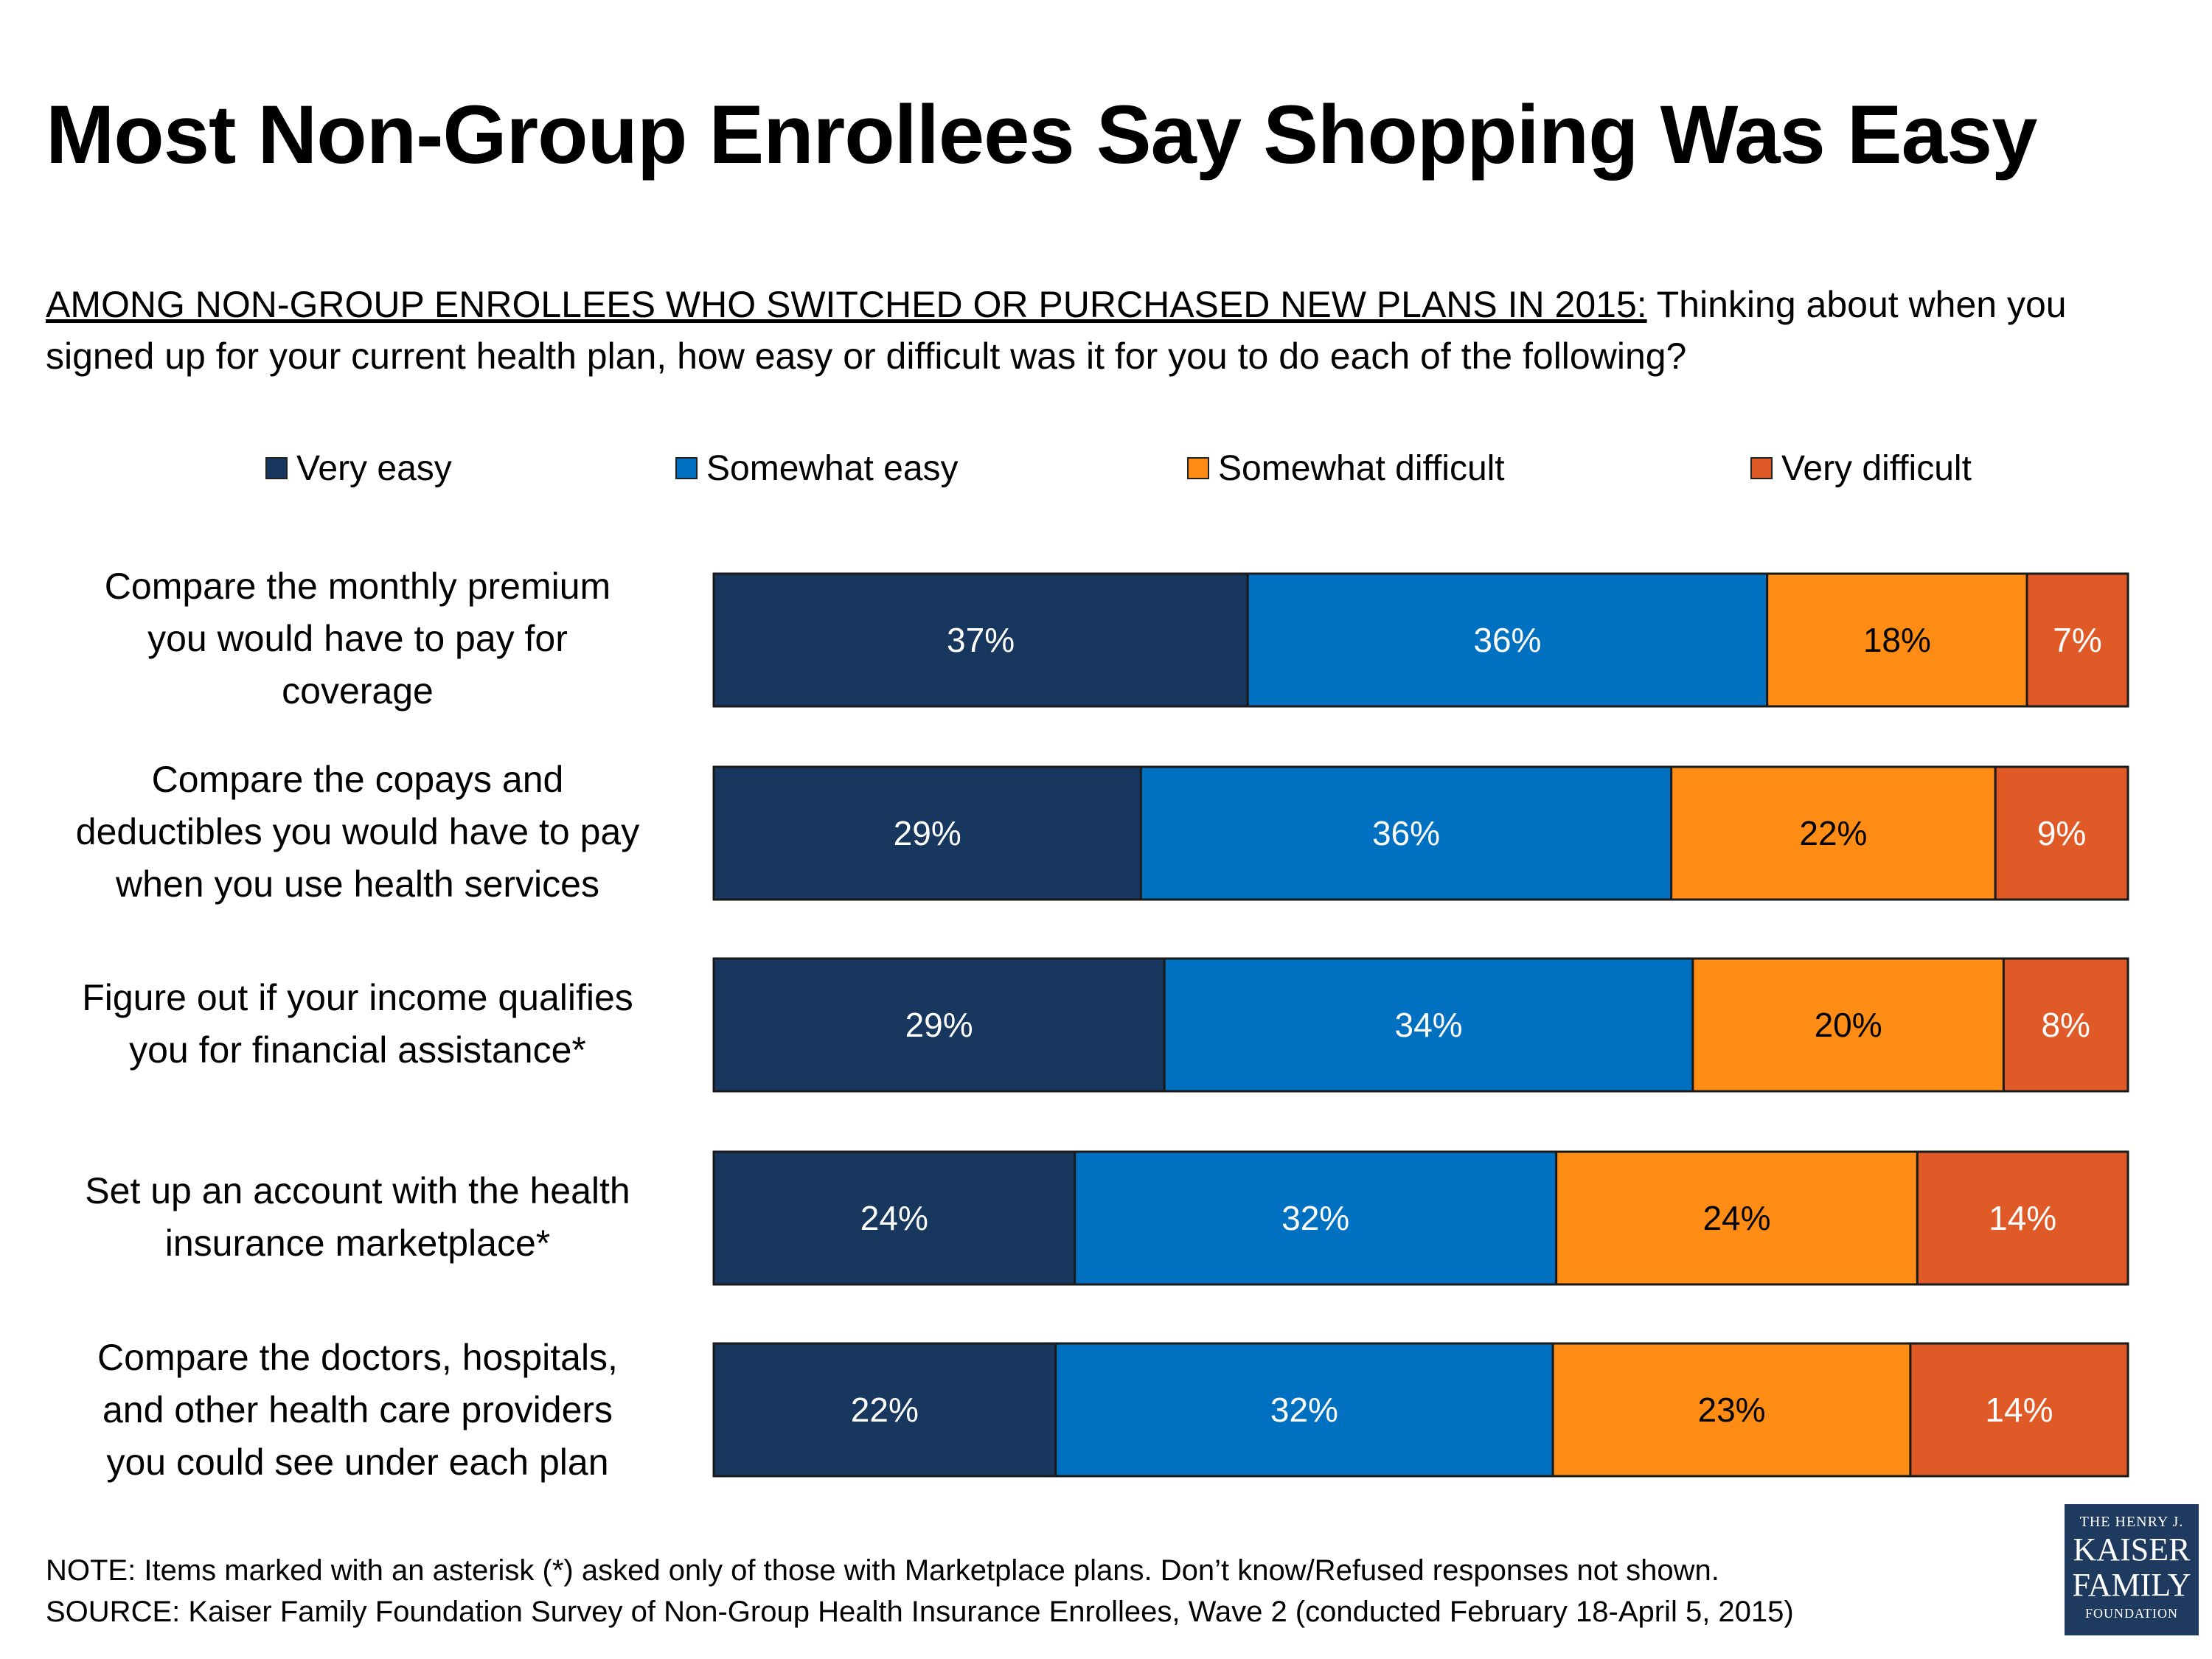  What do you see at coordinates (832, 468) in the screenshot?
I see `legend-label-somewhat-easy: Somewhat easy` at bounding box center [832, 468].